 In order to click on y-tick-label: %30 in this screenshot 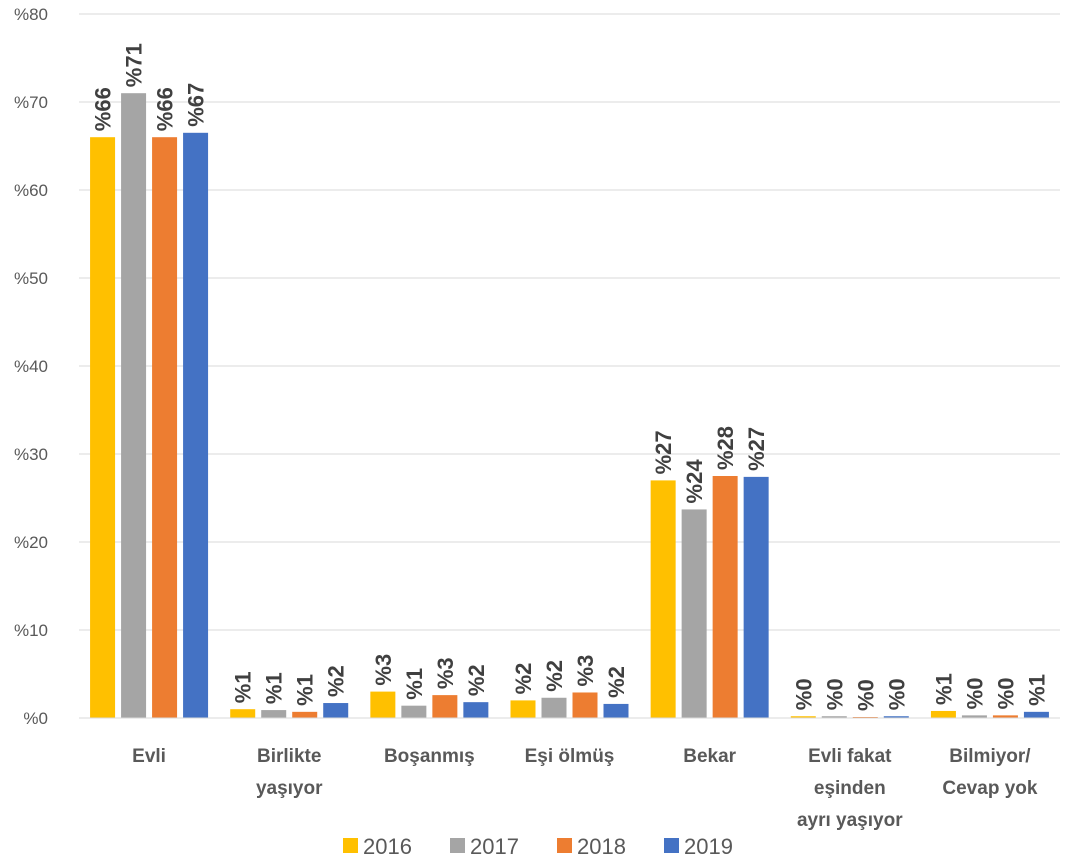, I will do `click(31, 454)`.